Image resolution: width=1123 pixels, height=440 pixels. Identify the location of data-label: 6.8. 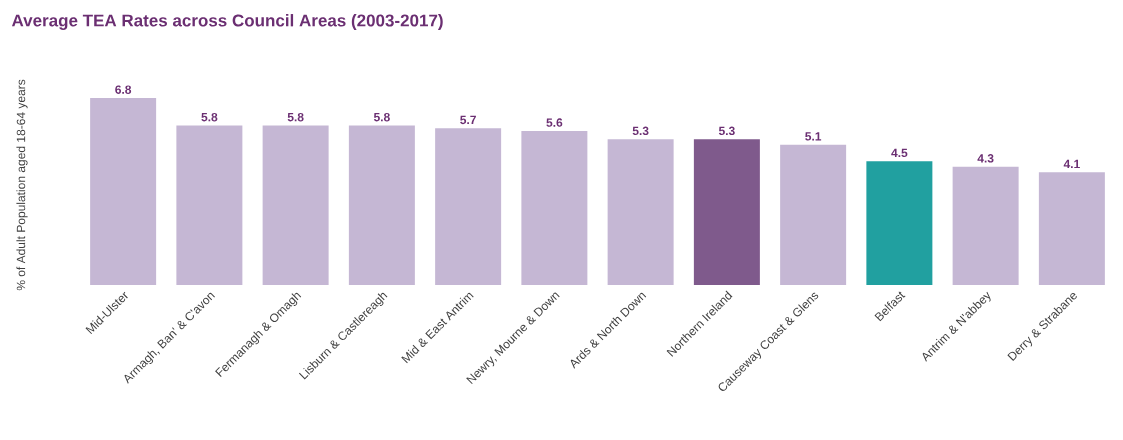
(123, 89).